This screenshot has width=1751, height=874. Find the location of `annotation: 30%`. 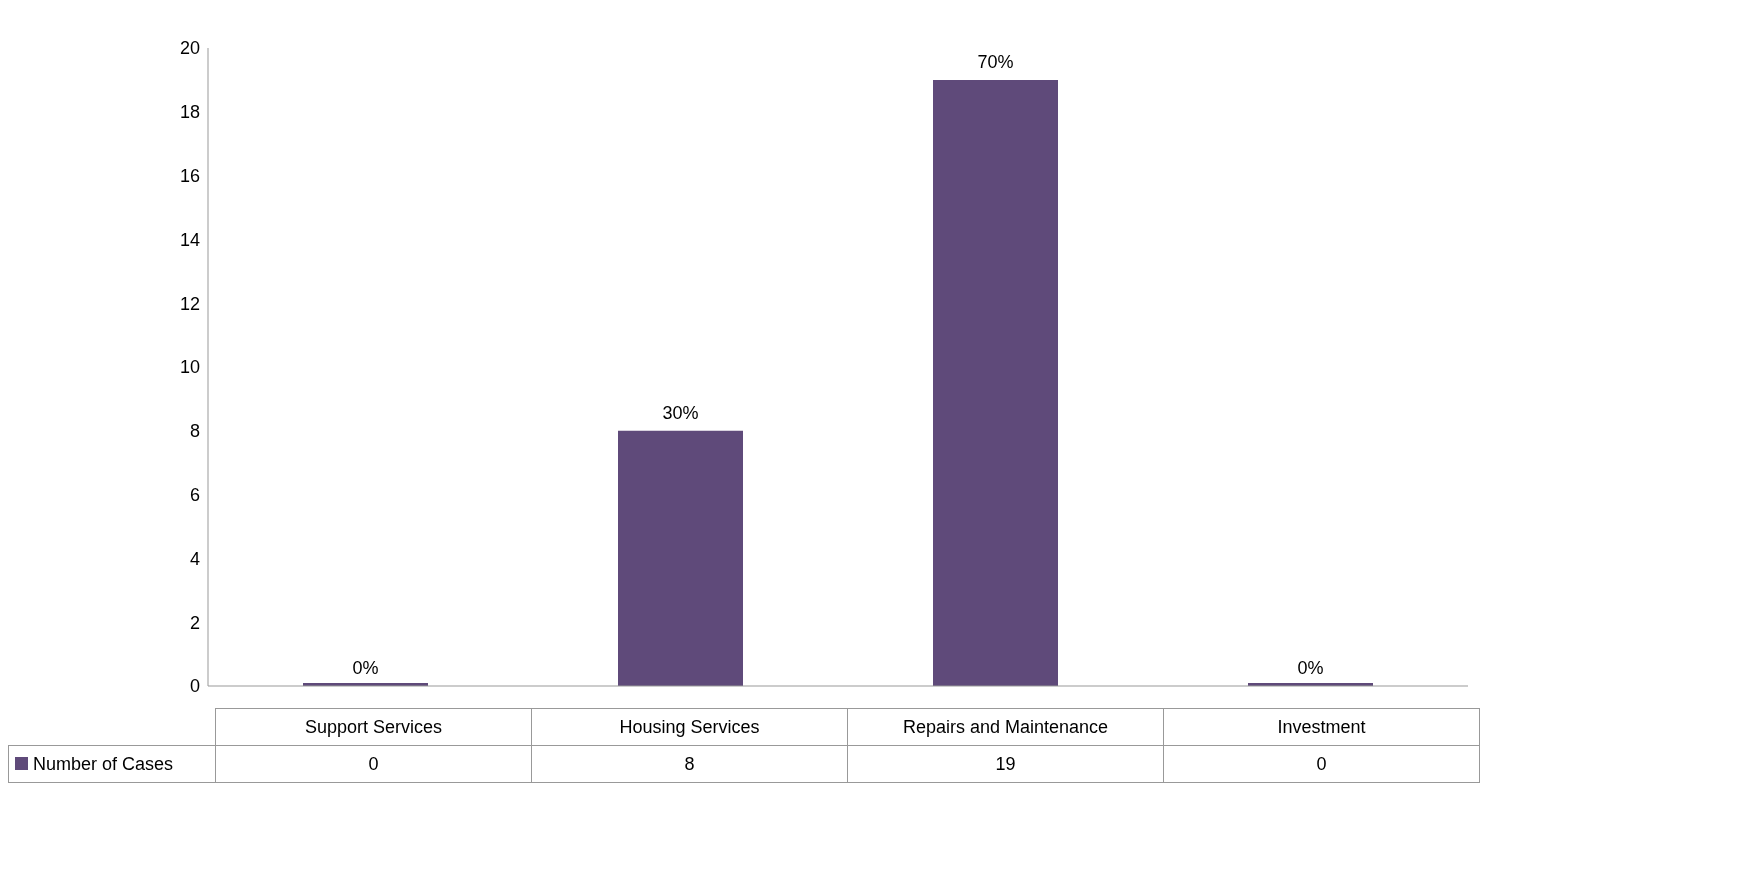

annotation: 30% is located at coordinates (680, 412).